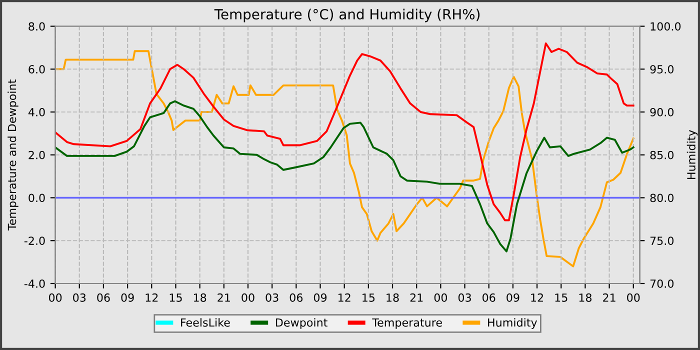 This screenshot has height=350, width=700. I want to click on y-tick-label: -4.0, so click(34, 283).